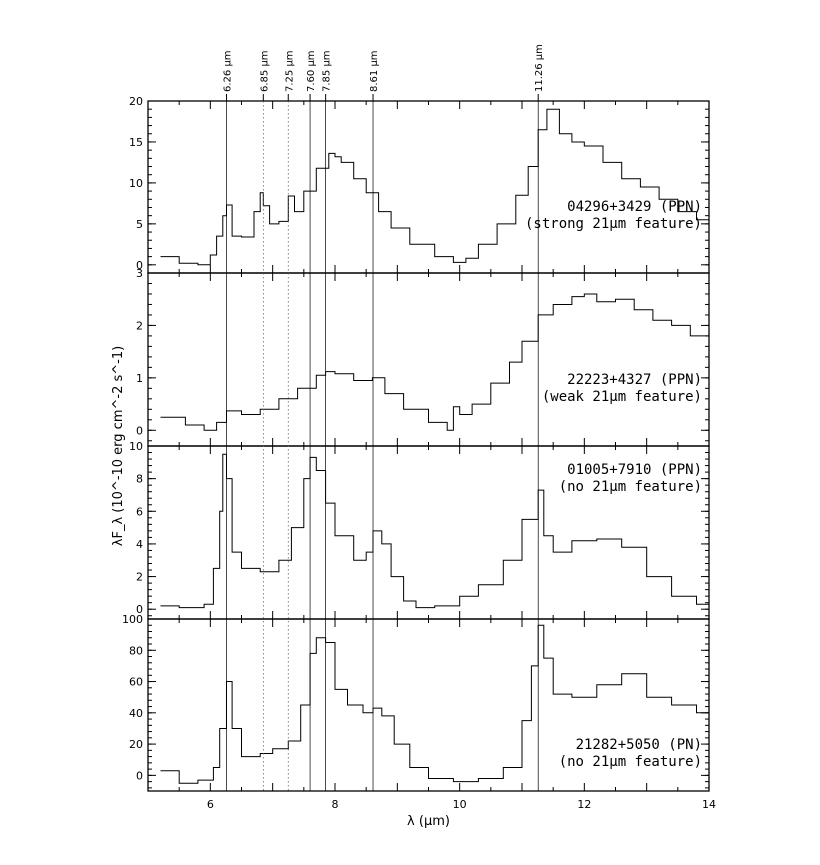  I want to click on x-tick-label: 14, so click(709, 804).